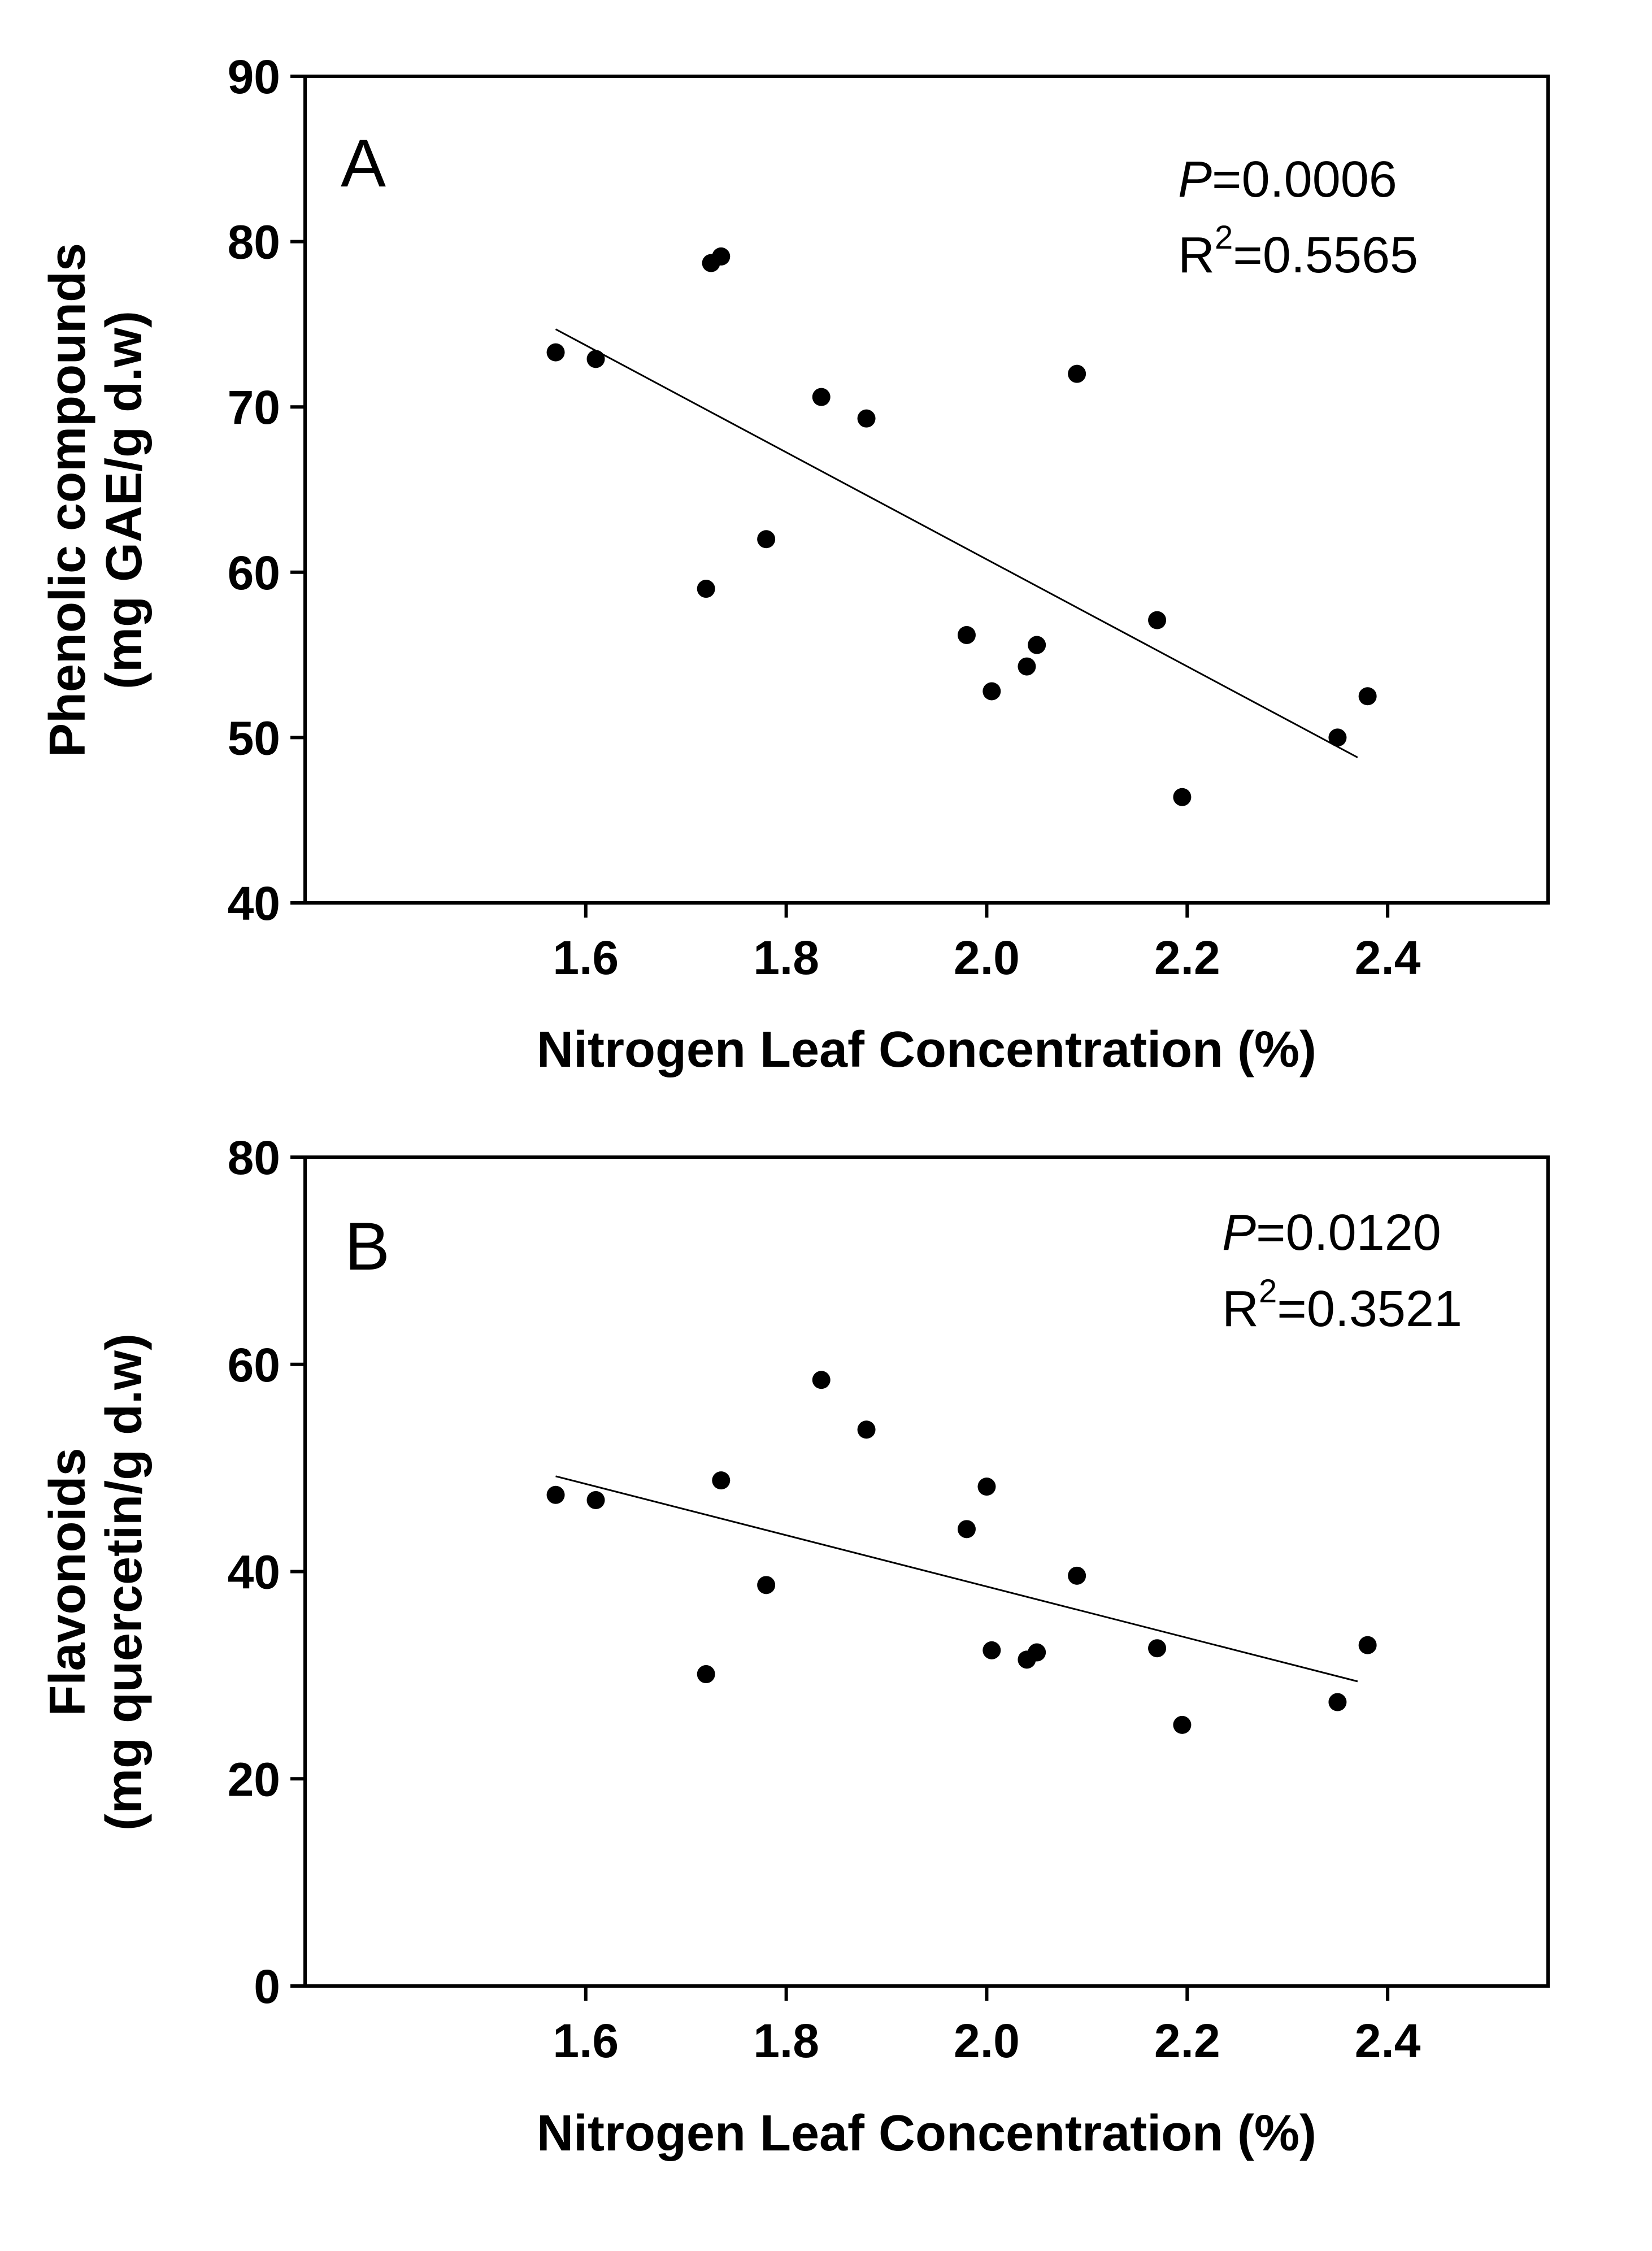  I want to click on y-tick-label: 50, so click(254, 738).